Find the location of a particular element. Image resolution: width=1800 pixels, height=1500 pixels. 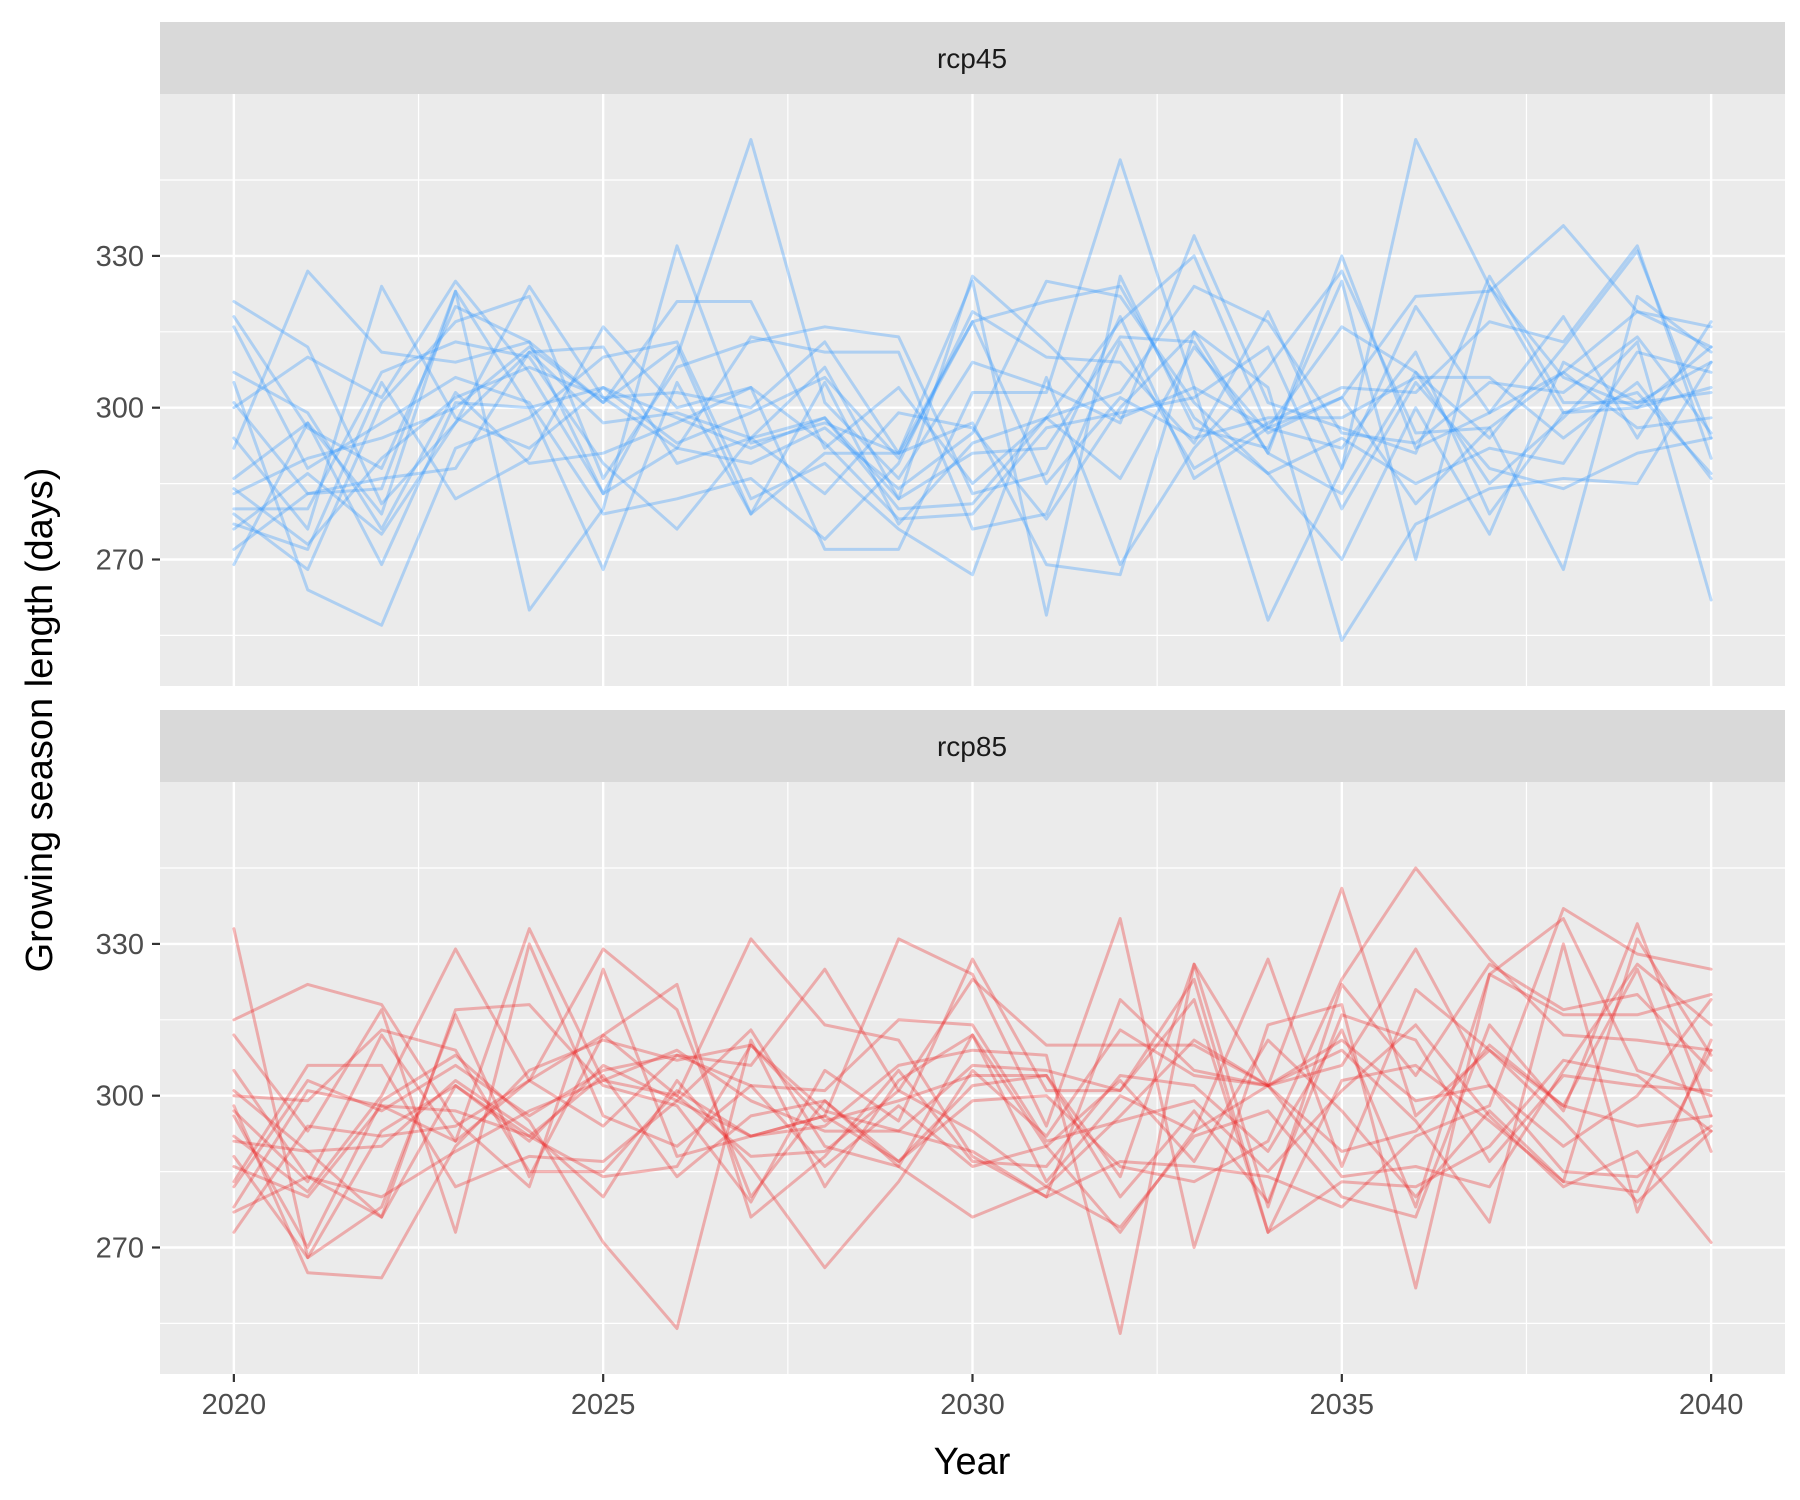

x-tick-label: 2040 is located at coordinates (1711, 1405).